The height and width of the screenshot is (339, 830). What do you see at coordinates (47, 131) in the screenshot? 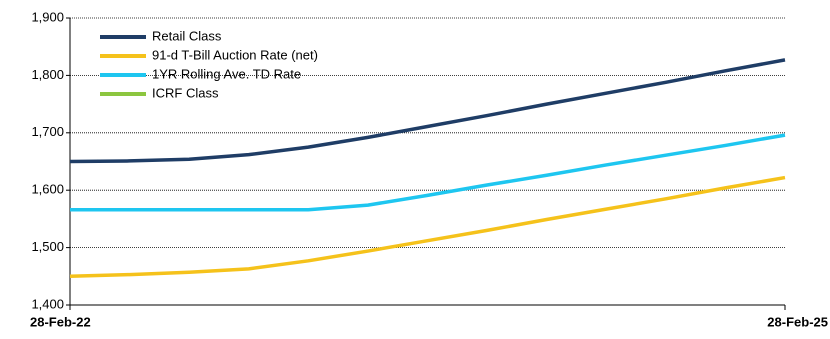
I see `y-tick-label: 1,700` at bounding box center [47, 131].